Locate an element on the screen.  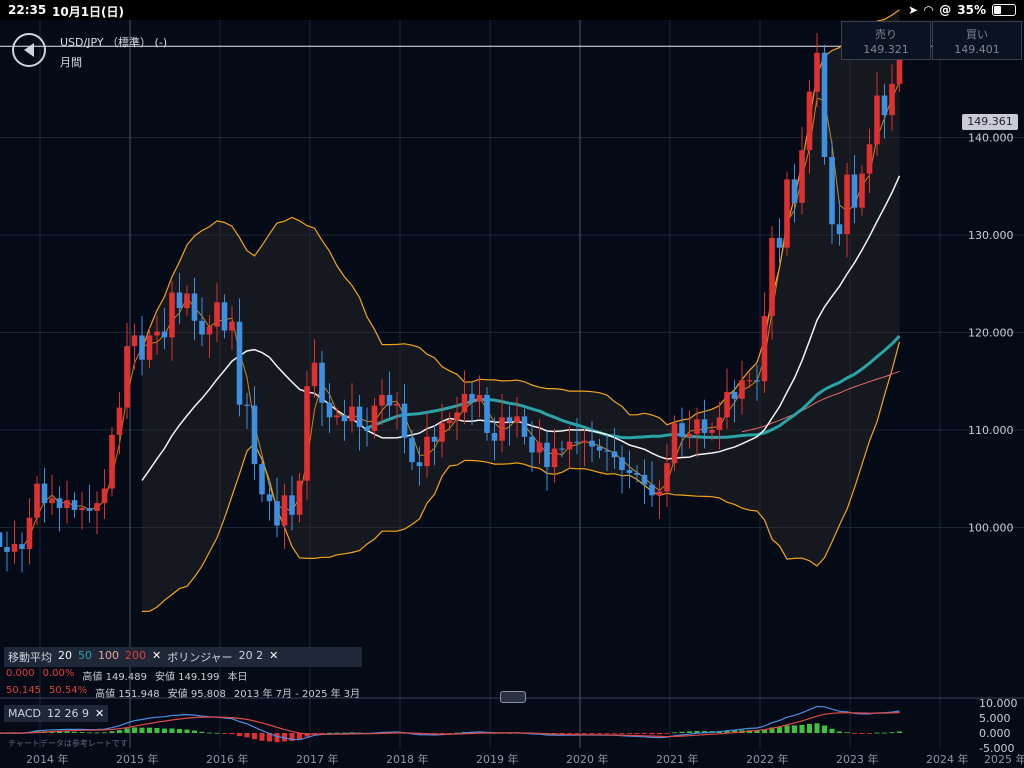
buy-quote-button: 買い 149.401 is located at coordinates (977, 40).